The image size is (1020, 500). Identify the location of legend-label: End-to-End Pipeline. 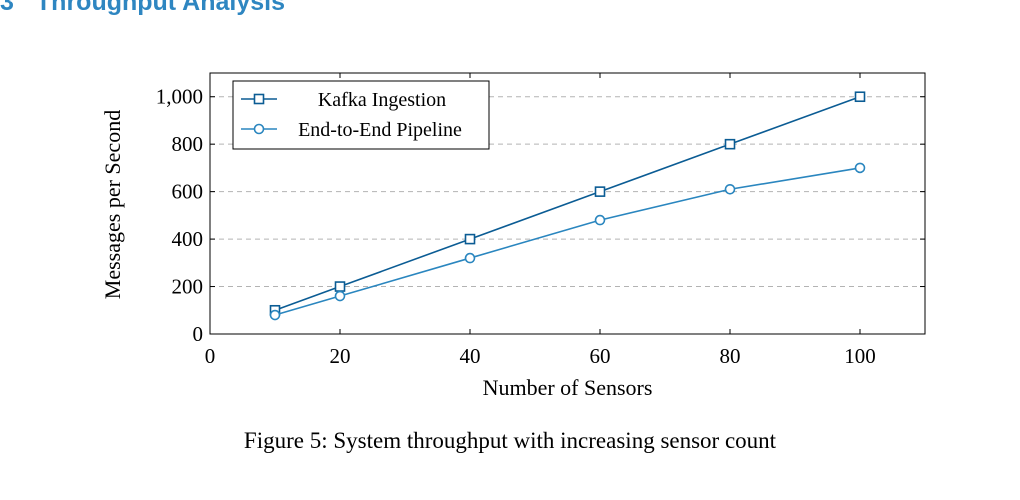
(380, 130).